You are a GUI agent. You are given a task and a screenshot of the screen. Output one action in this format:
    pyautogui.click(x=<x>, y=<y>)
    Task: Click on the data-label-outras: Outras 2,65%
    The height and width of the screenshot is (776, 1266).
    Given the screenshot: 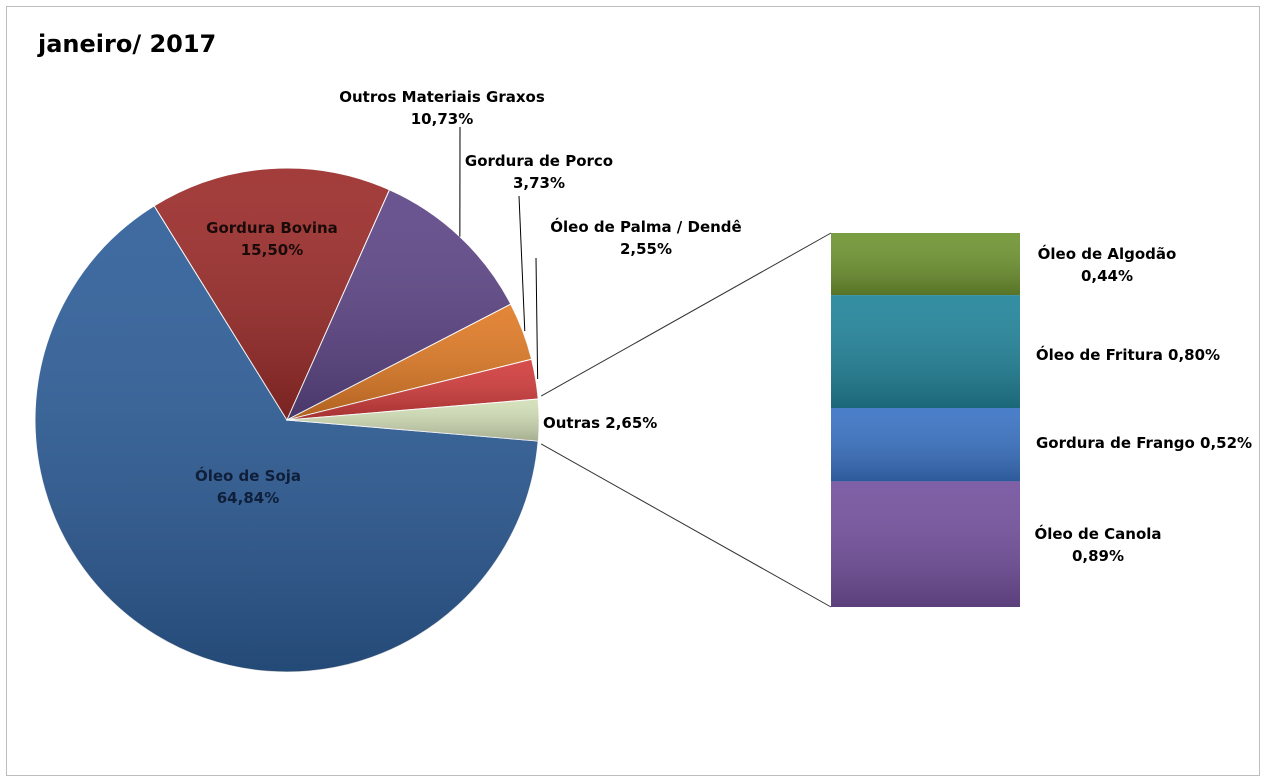 What is the action you would take?
    pyautogui.click(x=600, y=423)
    